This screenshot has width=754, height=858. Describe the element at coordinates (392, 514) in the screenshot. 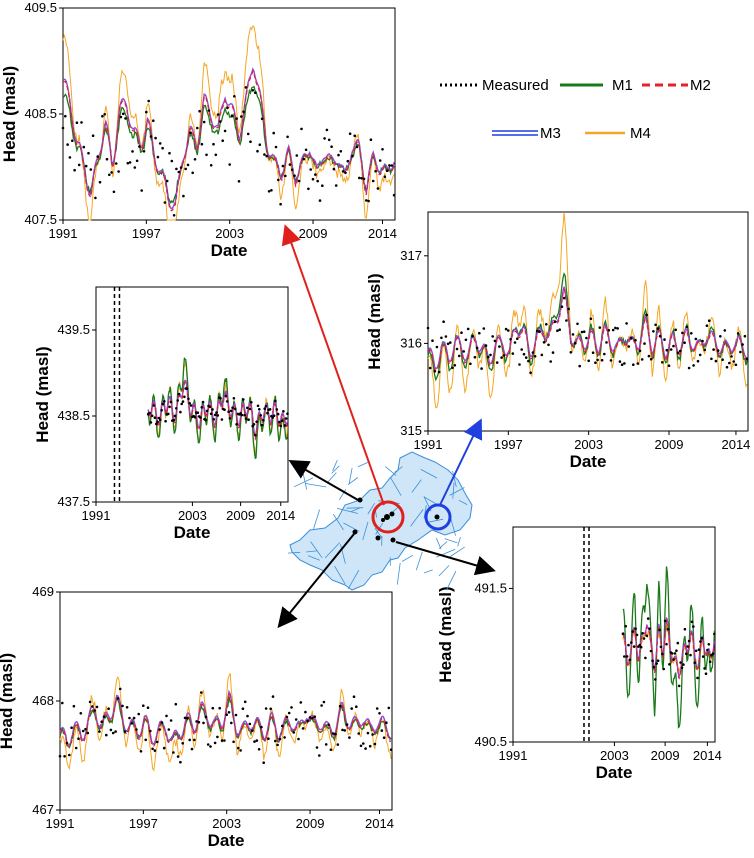

I see `well-point` at that location.